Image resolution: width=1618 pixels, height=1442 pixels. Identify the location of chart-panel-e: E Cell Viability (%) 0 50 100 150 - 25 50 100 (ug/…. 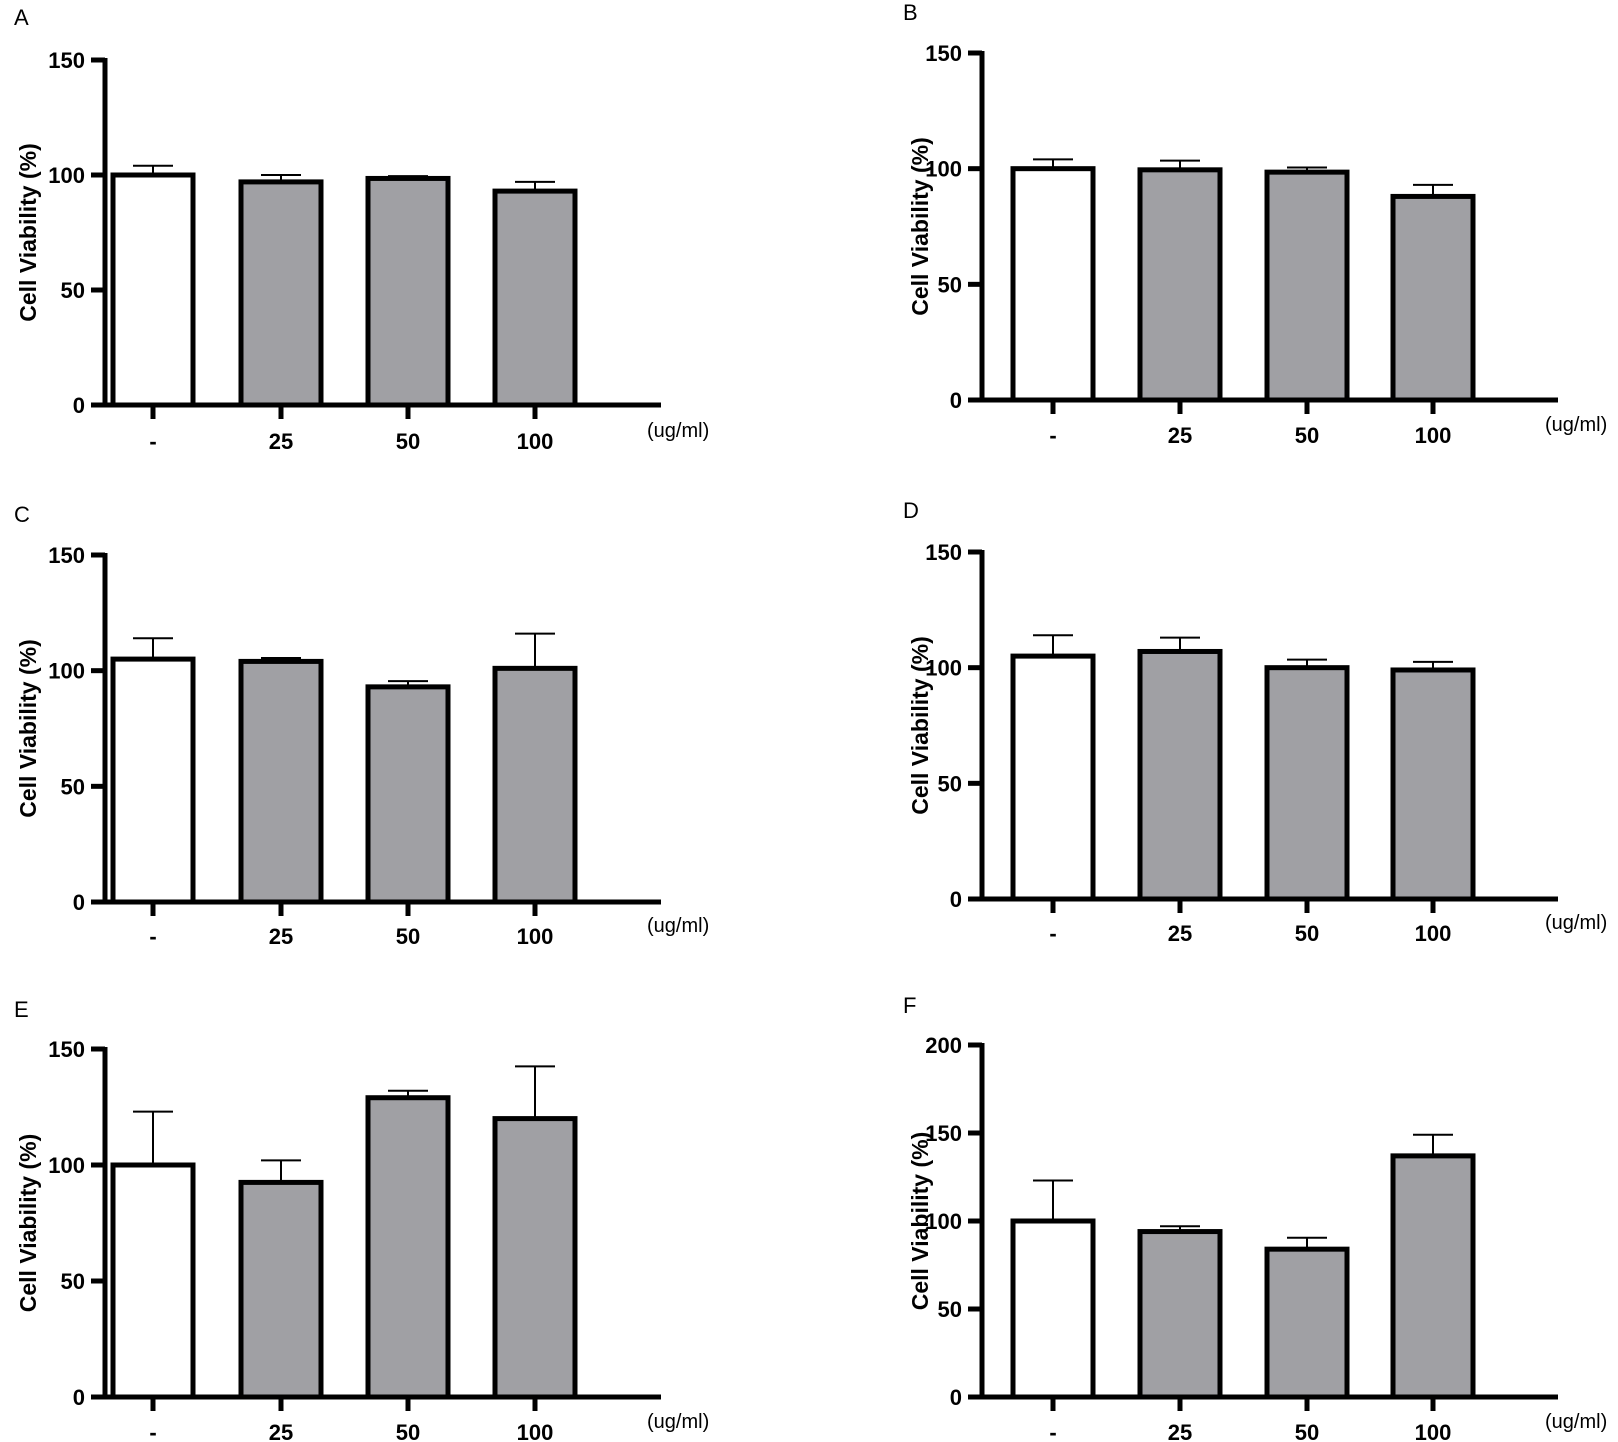
(361, 1219).